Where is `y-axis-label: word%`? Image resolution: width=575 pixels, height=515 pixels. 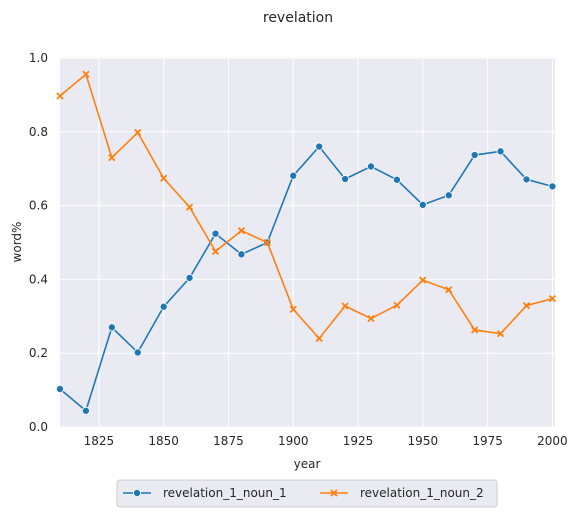 y-axis-label: word% is located at coordinates (17, 242).